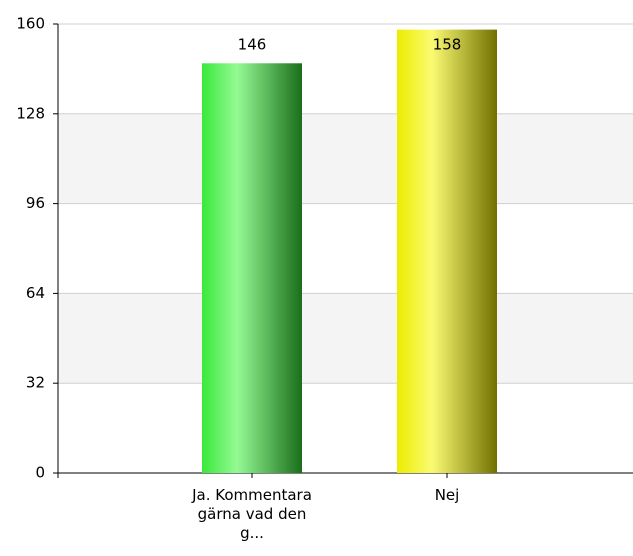 This screenshot has width=633, height=556. Describe the element at coordinates (30, 113) in the screenshot. I see `y-tick-label: 128` at that location.